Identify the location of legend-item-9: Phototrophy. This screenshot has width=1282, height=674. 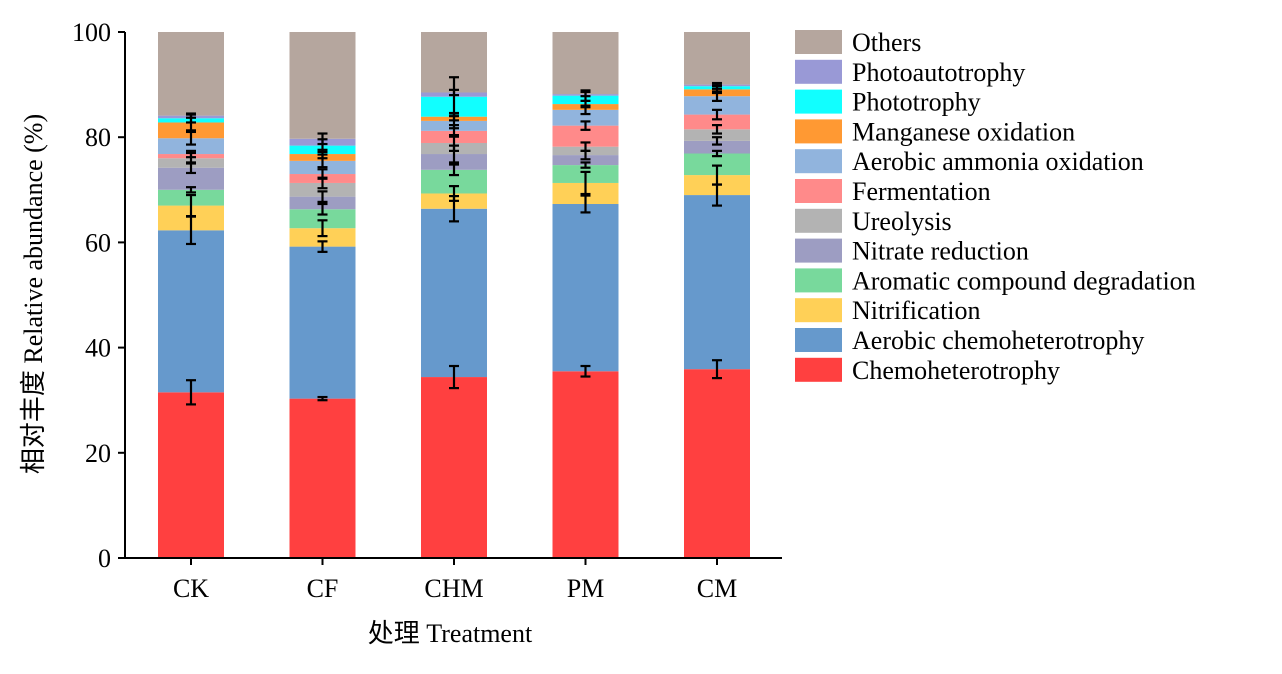
(888, 102).